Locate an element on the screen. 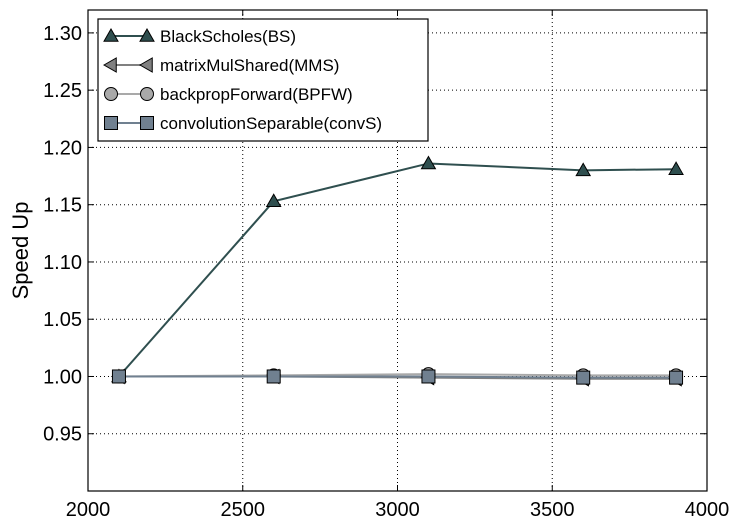 This screenshot has height=525, width=740. legend-label: convolutionSeparable(convS) is located at coordinates (271, 123).